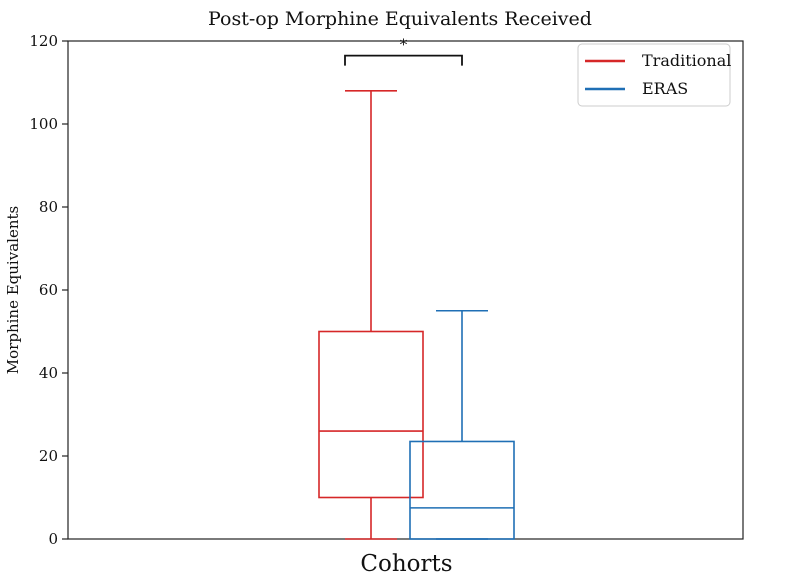 The width and height of the screenshot is (800, 575). Describe the element at coordinates (406, 563) in the screenshot. I see `x-axis-label: Cohorts` at that location.